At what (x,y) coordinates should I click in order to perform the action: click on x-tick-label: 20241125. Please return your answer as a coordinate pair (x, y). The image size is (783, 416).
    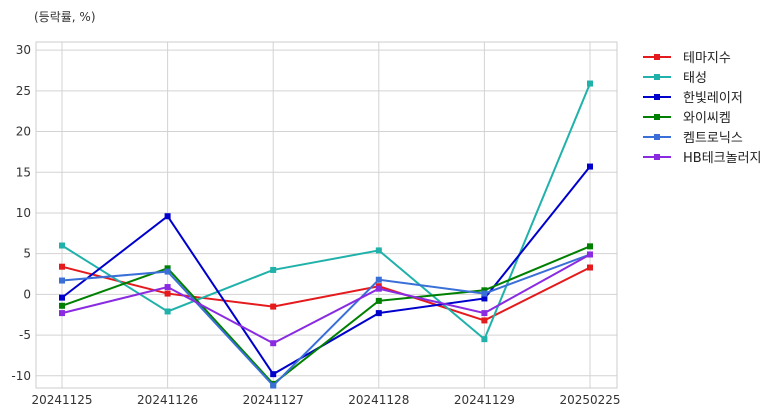
    Looking at the image, I should click on (61, 400).